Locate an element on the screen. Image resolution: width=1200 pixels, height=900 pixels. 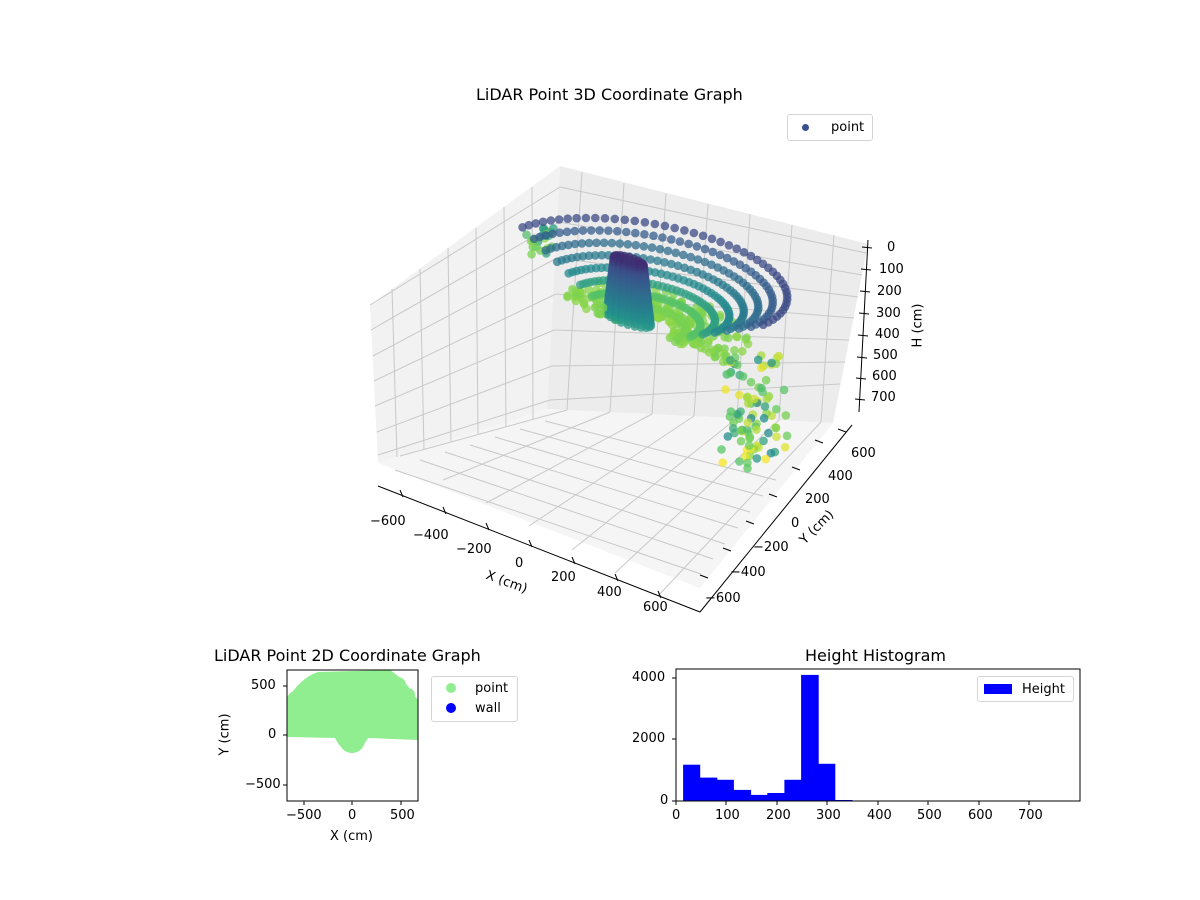
x2d-tick-label: 500 is located at coordinates (402, 815).